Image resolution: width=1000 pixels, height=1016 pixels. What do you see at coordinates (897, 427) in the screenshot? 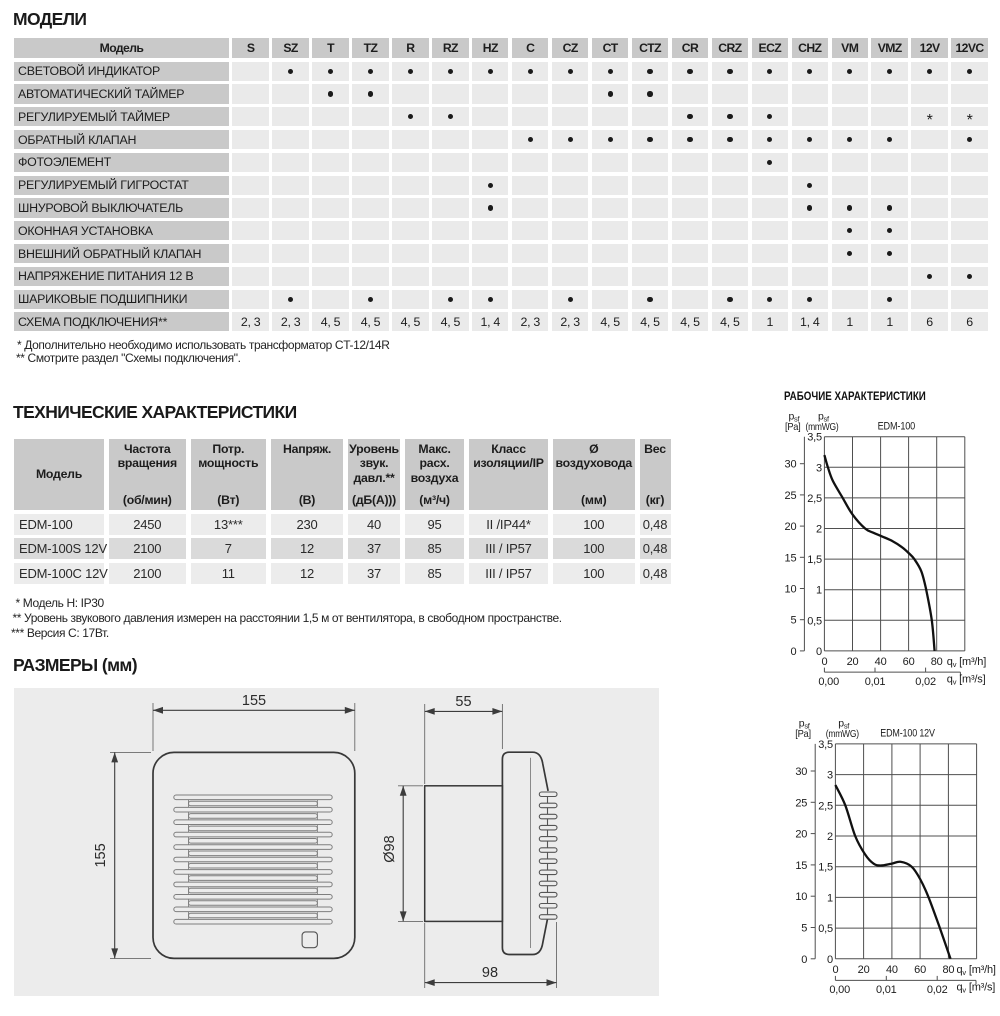
I see `svg-text: EDM-100` at bounding box center [897, 427].